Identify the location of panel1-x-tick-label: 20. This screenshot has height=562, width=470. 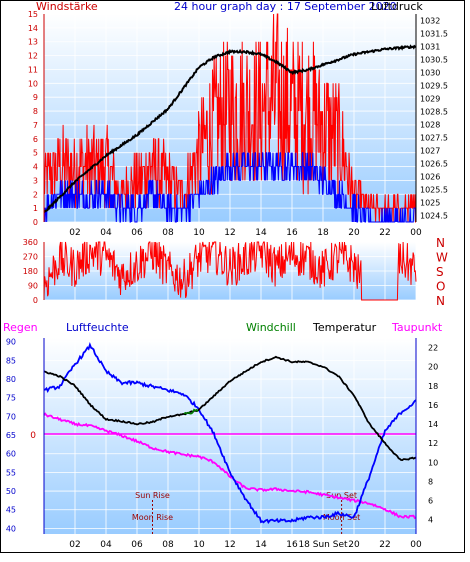
(354, 233).